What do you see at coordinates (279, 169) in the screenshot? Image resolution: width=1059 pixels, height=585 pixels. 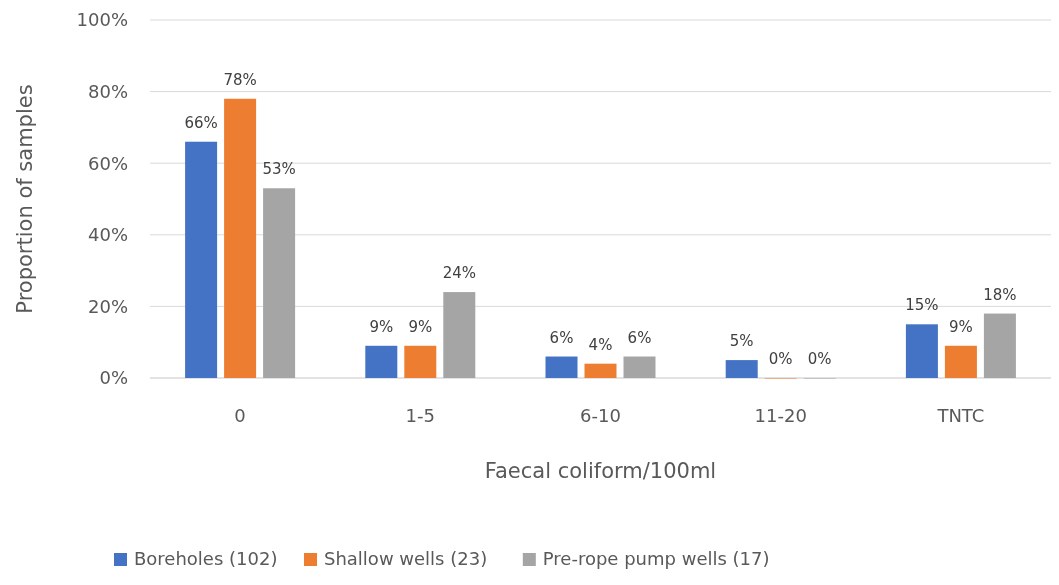 I see `data-label: 53%` at bounding box center [279, 169].